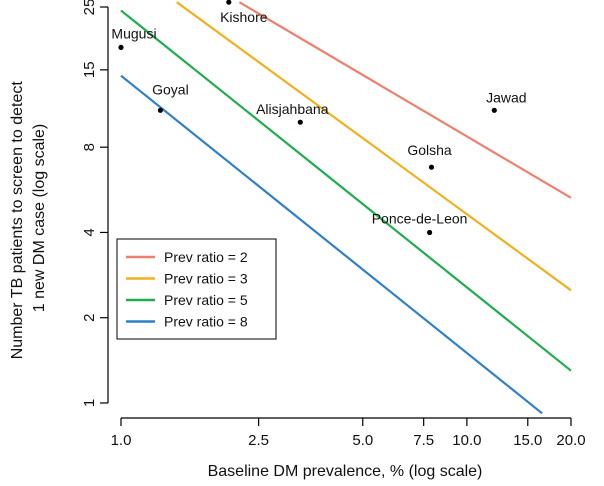 The height and width of the screenshot is (486, 604). I want to click on y-axis-title-line-2: 1 new DM case (log scale), so click(39, 218).